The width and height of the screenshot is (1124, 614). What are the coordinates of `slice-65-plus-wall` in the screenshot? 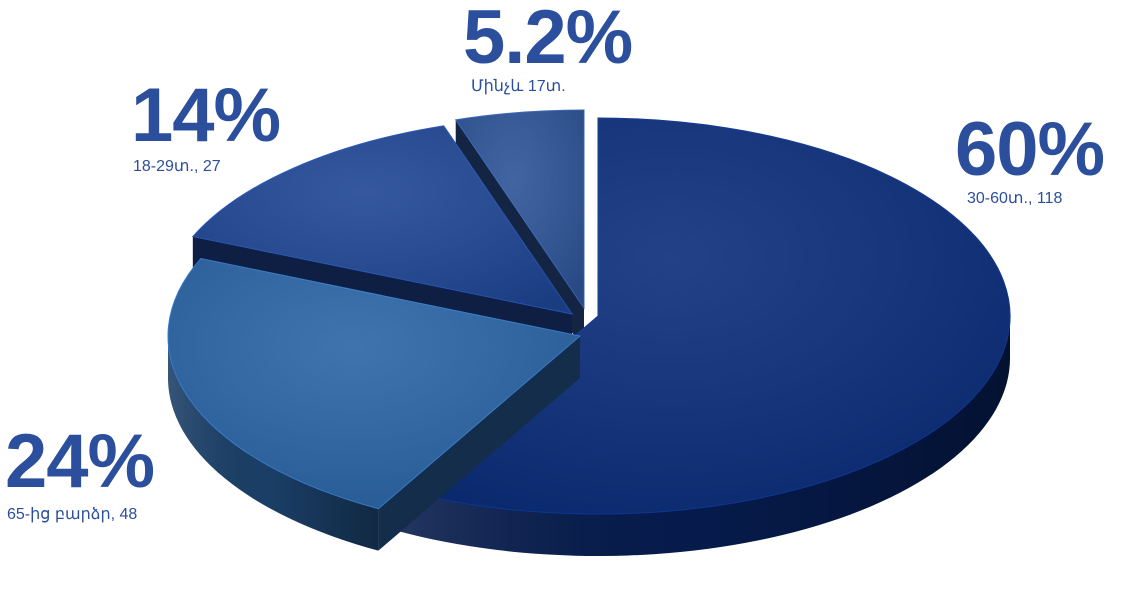 It's located at (479, 443).